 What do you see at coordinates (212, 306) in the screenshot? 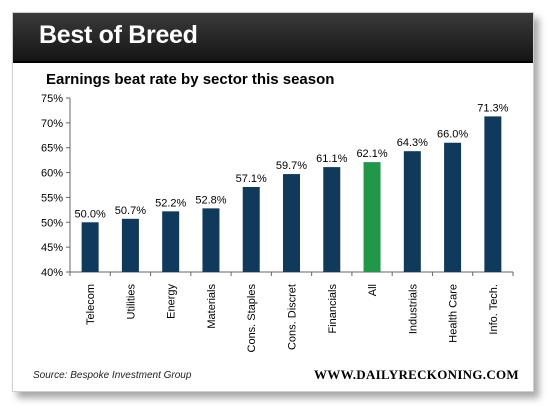
I see `category-label: Materials` at bounding box center [212, 306].